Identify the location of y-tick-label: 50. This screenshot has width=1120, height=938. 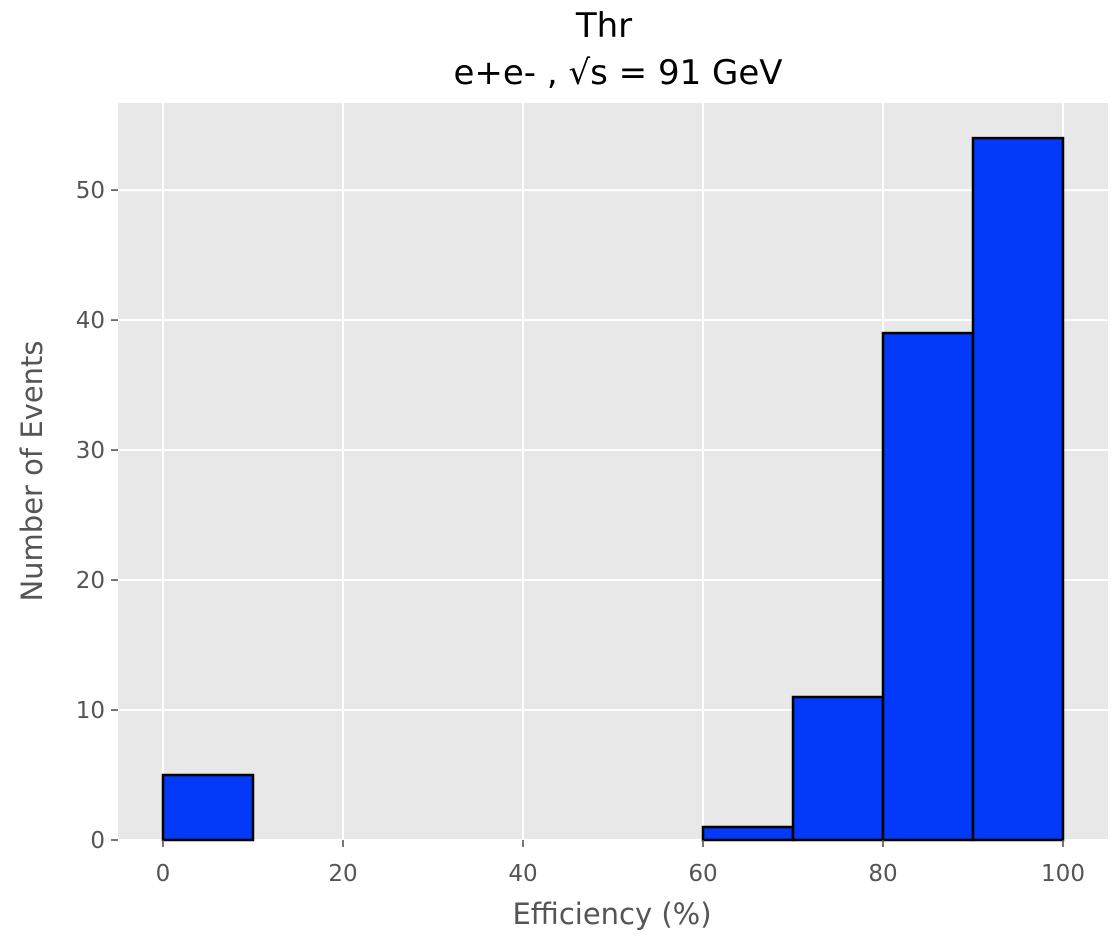
(90, 191).